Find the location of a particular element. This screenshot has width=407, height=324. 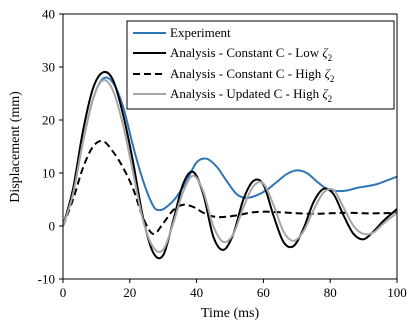

x-tick-label: 20 is located at coordinates (129, 292).